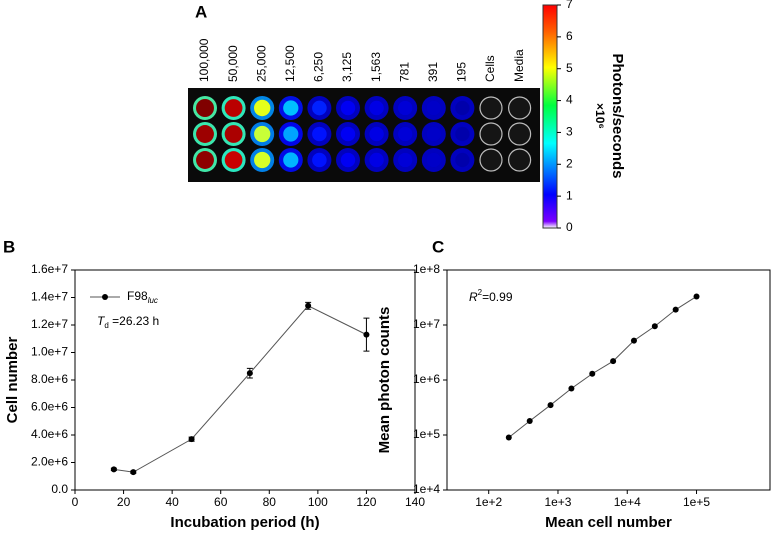  Describe the element at coordinates (59, 489) in the screenshot. I see `y-tick-label: 0.0` at that location.